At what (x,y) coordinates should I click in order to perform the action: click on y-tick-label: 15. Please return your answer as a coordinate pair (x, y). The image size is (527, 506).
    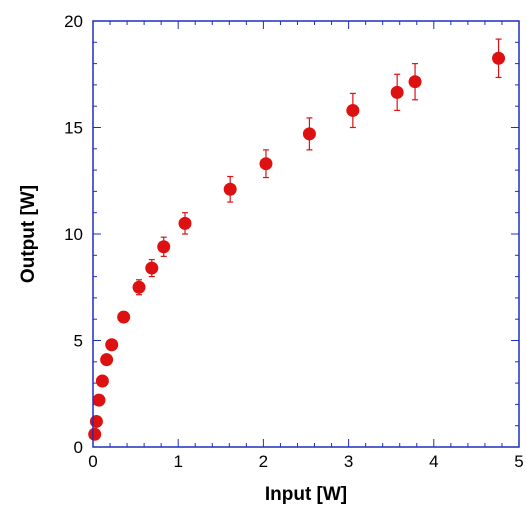
    Looking at the image, I should click on (73, 128).